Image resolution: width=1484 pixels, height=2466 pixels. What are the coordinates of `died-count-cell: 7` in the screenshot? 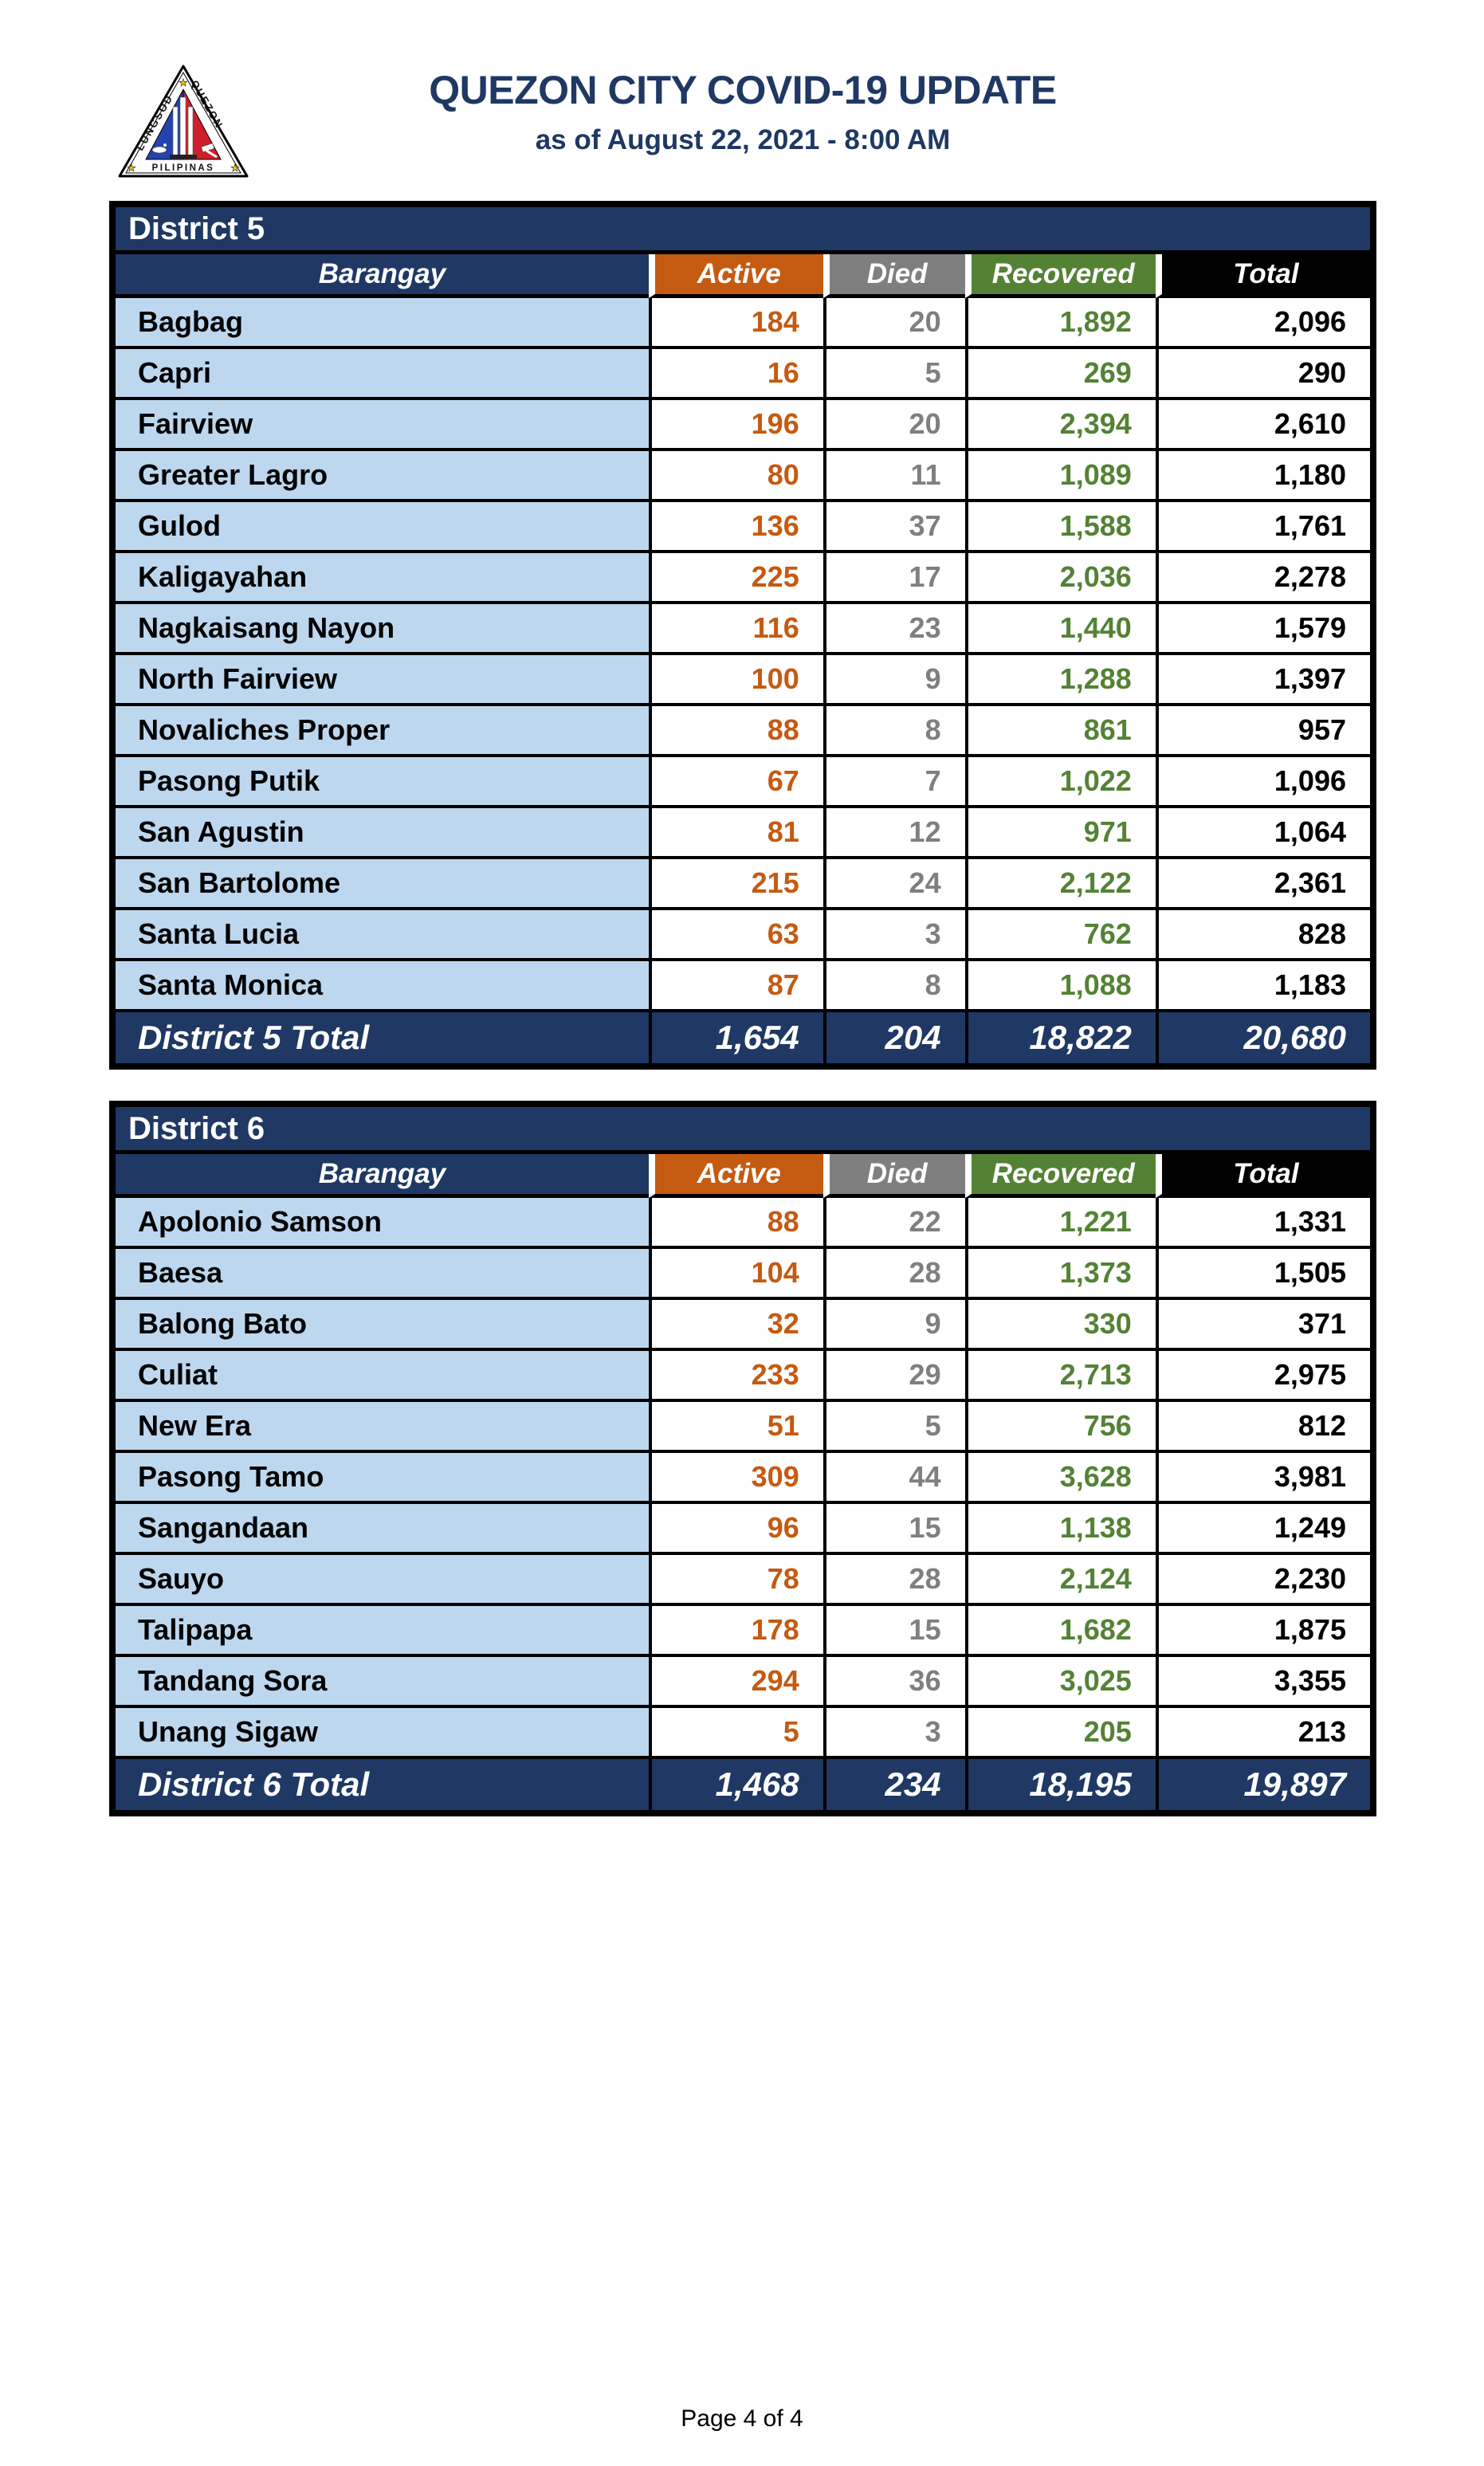 It's located at (893, 782).